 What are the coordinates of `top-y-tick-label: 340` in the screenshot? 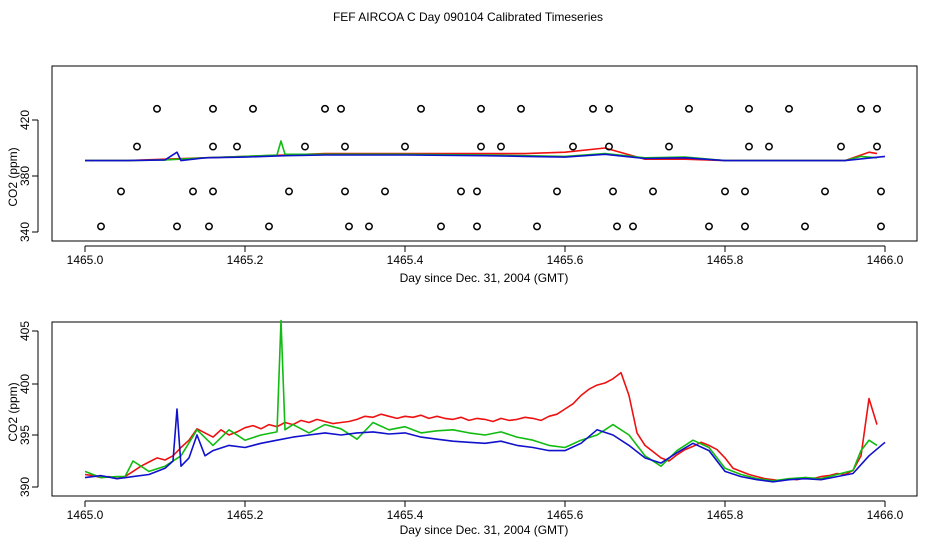 It's located at (25, 232).